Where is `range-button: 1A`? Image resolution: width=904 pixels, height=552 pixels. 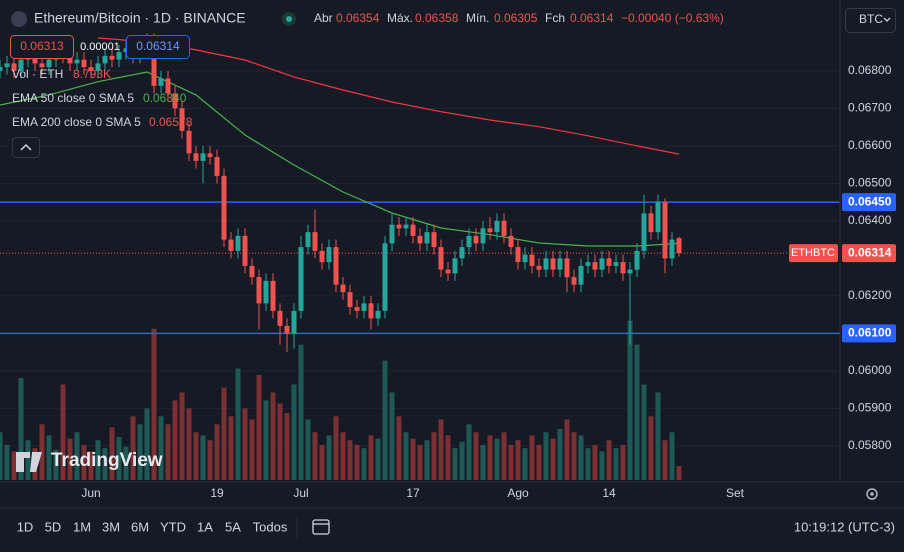 range-button: 1A is located at coordinates (205, 526).